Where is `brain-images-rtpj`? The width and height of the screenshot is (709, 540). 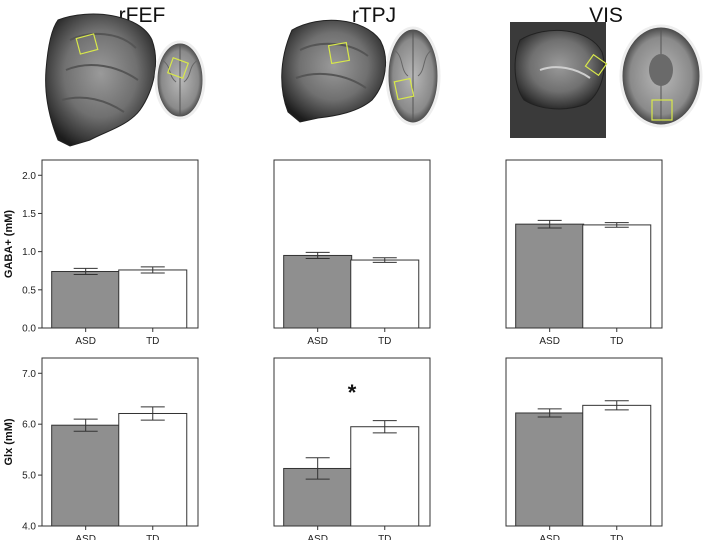 brain-images-rtpj is located at coordinates (361, 72).